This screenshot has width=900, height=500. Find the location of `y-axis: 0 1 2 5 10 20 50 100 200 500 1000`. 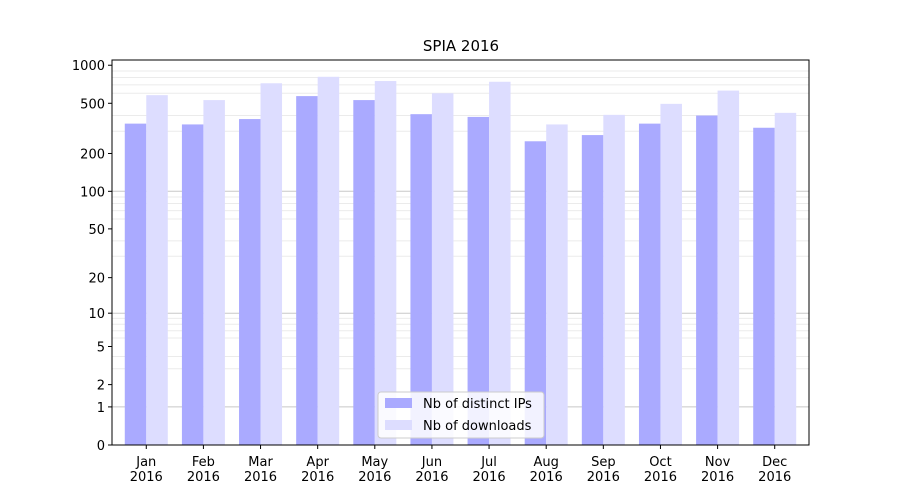

y-axis: 0 1 2 5 10 20 50 100 200 500 1000 is located at coordinates (92, 256).